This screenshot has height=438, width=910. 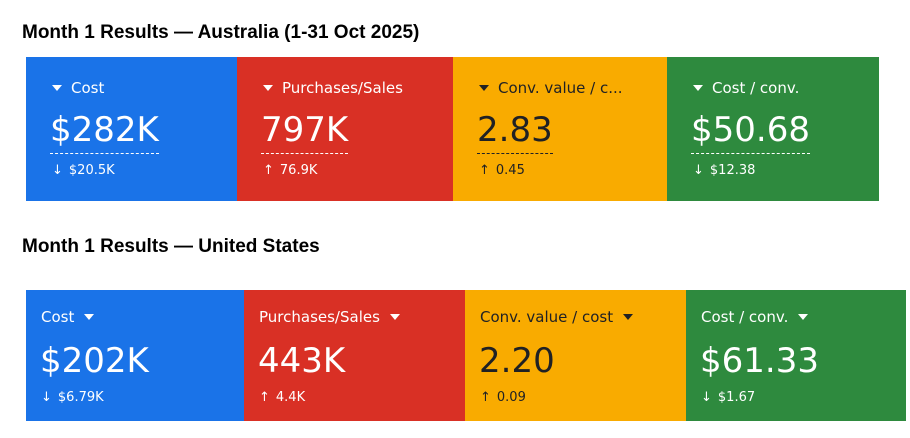 What do you see at coordinates (302, 361) in the screenshot?
I see `scorecard-value: 443K` at bounding box center [302, 361].